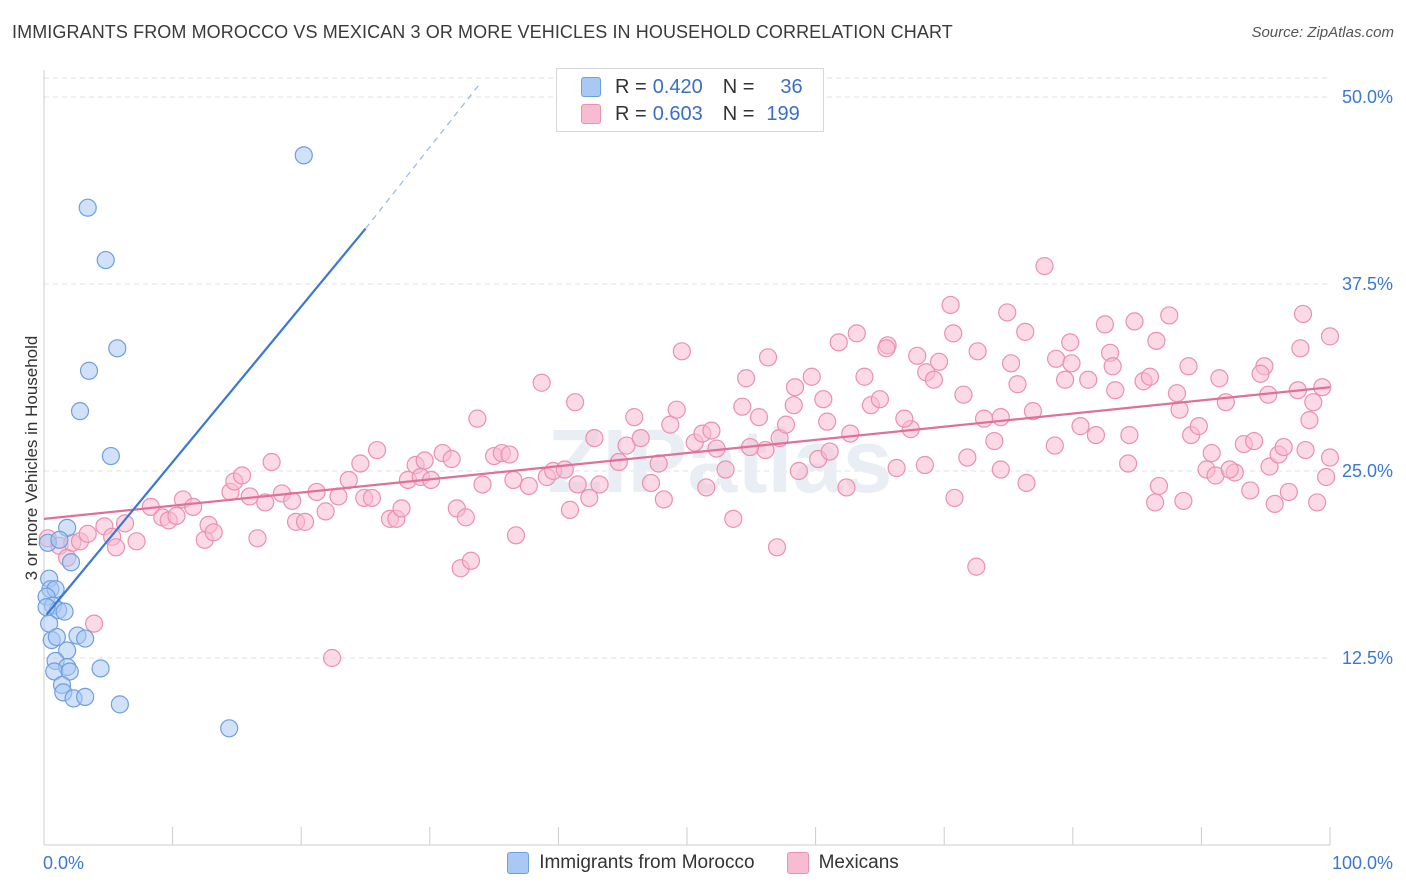 This screenshot has height=892, width=1406. Describe the element at coordinates (783, 113) in the screenshot. I see `legend-n-value: 199` at that location.